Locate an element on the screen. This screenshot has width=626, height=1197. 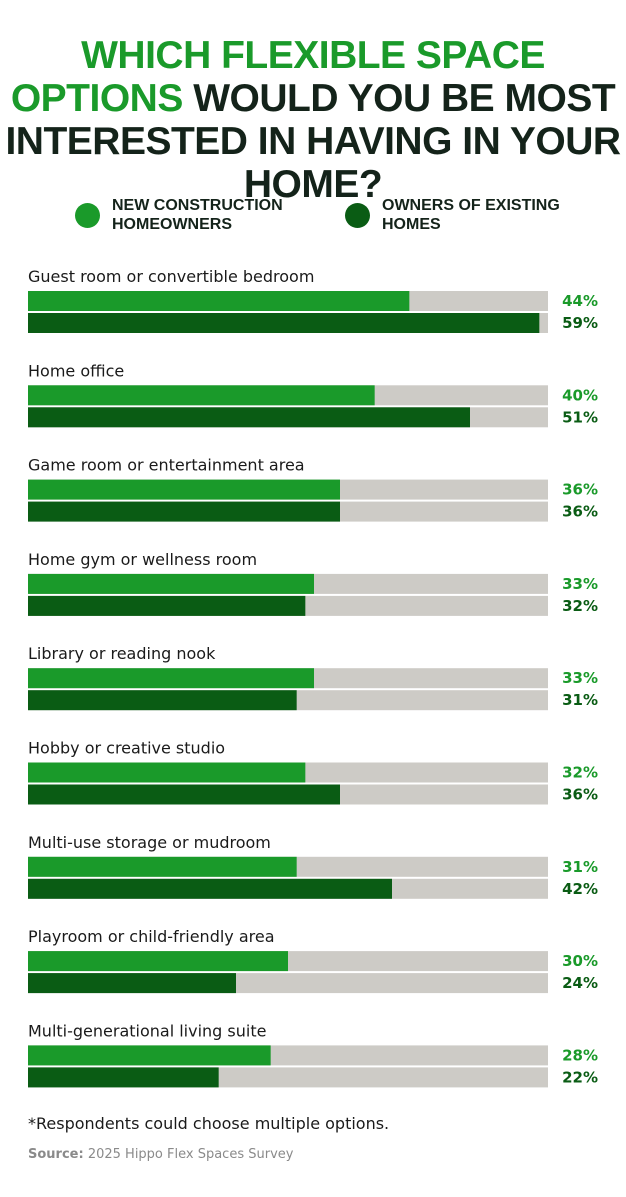
value-label-existing: 22% is located at coordinates (580, 1077).